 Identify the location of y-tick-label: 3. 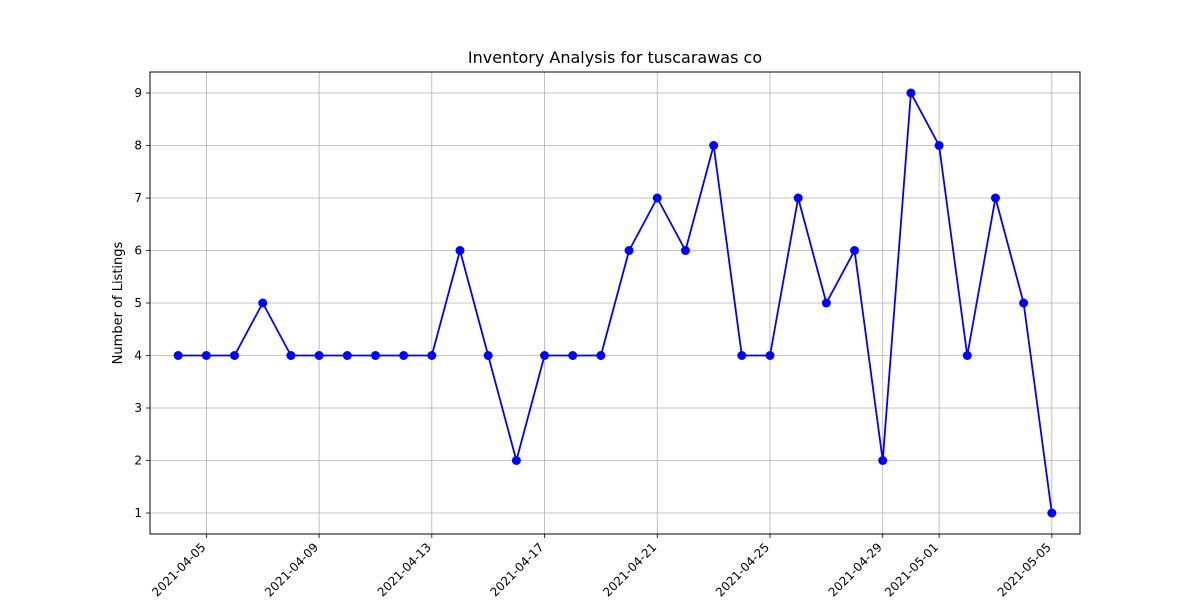
(138, 408).